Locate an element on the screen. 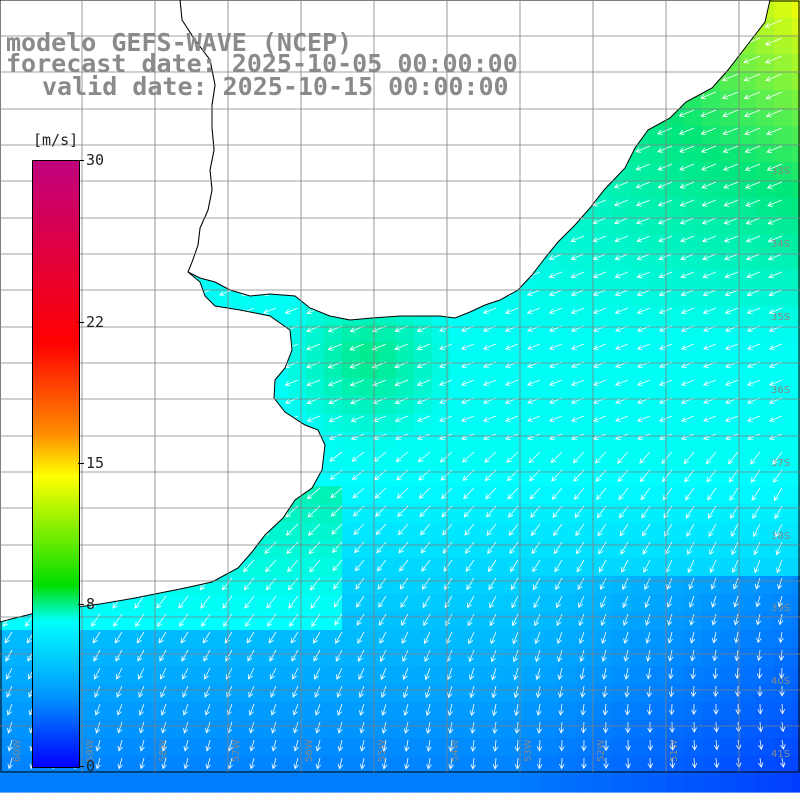  lon-label: 55W is located at coordinates (382, 750).